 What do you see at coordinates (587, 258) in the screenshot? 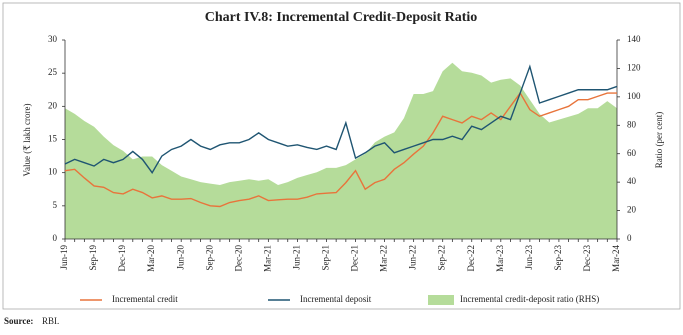
I see `x-tick-label: Dec-23` at bounding box center [587, 258].